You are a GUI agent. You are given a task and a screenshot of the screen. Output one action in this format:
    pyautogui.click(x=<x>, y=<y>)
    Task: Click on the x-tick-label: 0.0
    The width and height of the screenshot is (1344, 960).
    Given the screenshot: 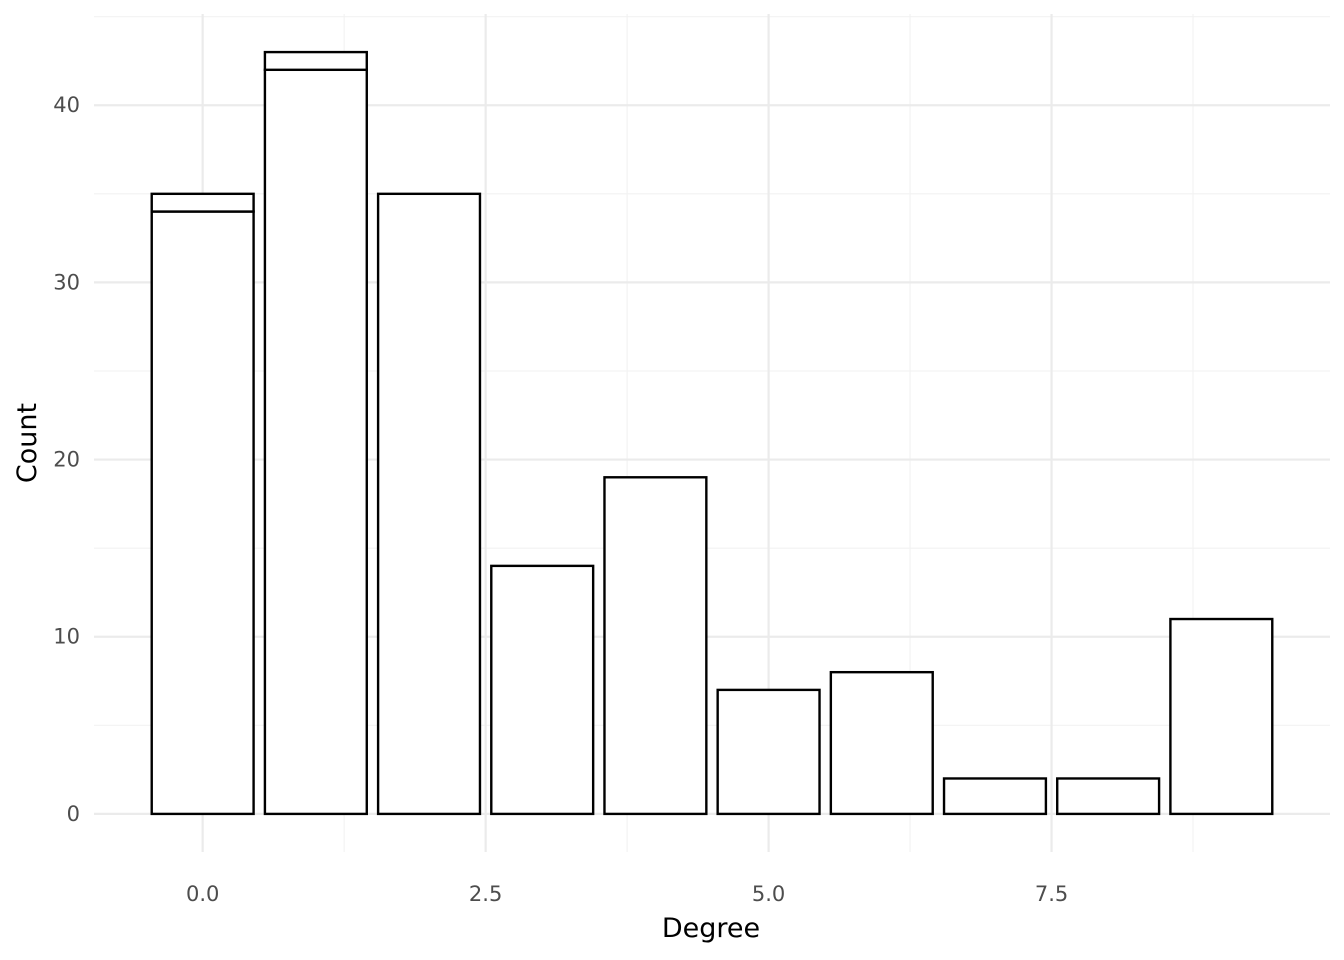 What is the action you would take?
    pyautogui.click(x=202, y=894)
    